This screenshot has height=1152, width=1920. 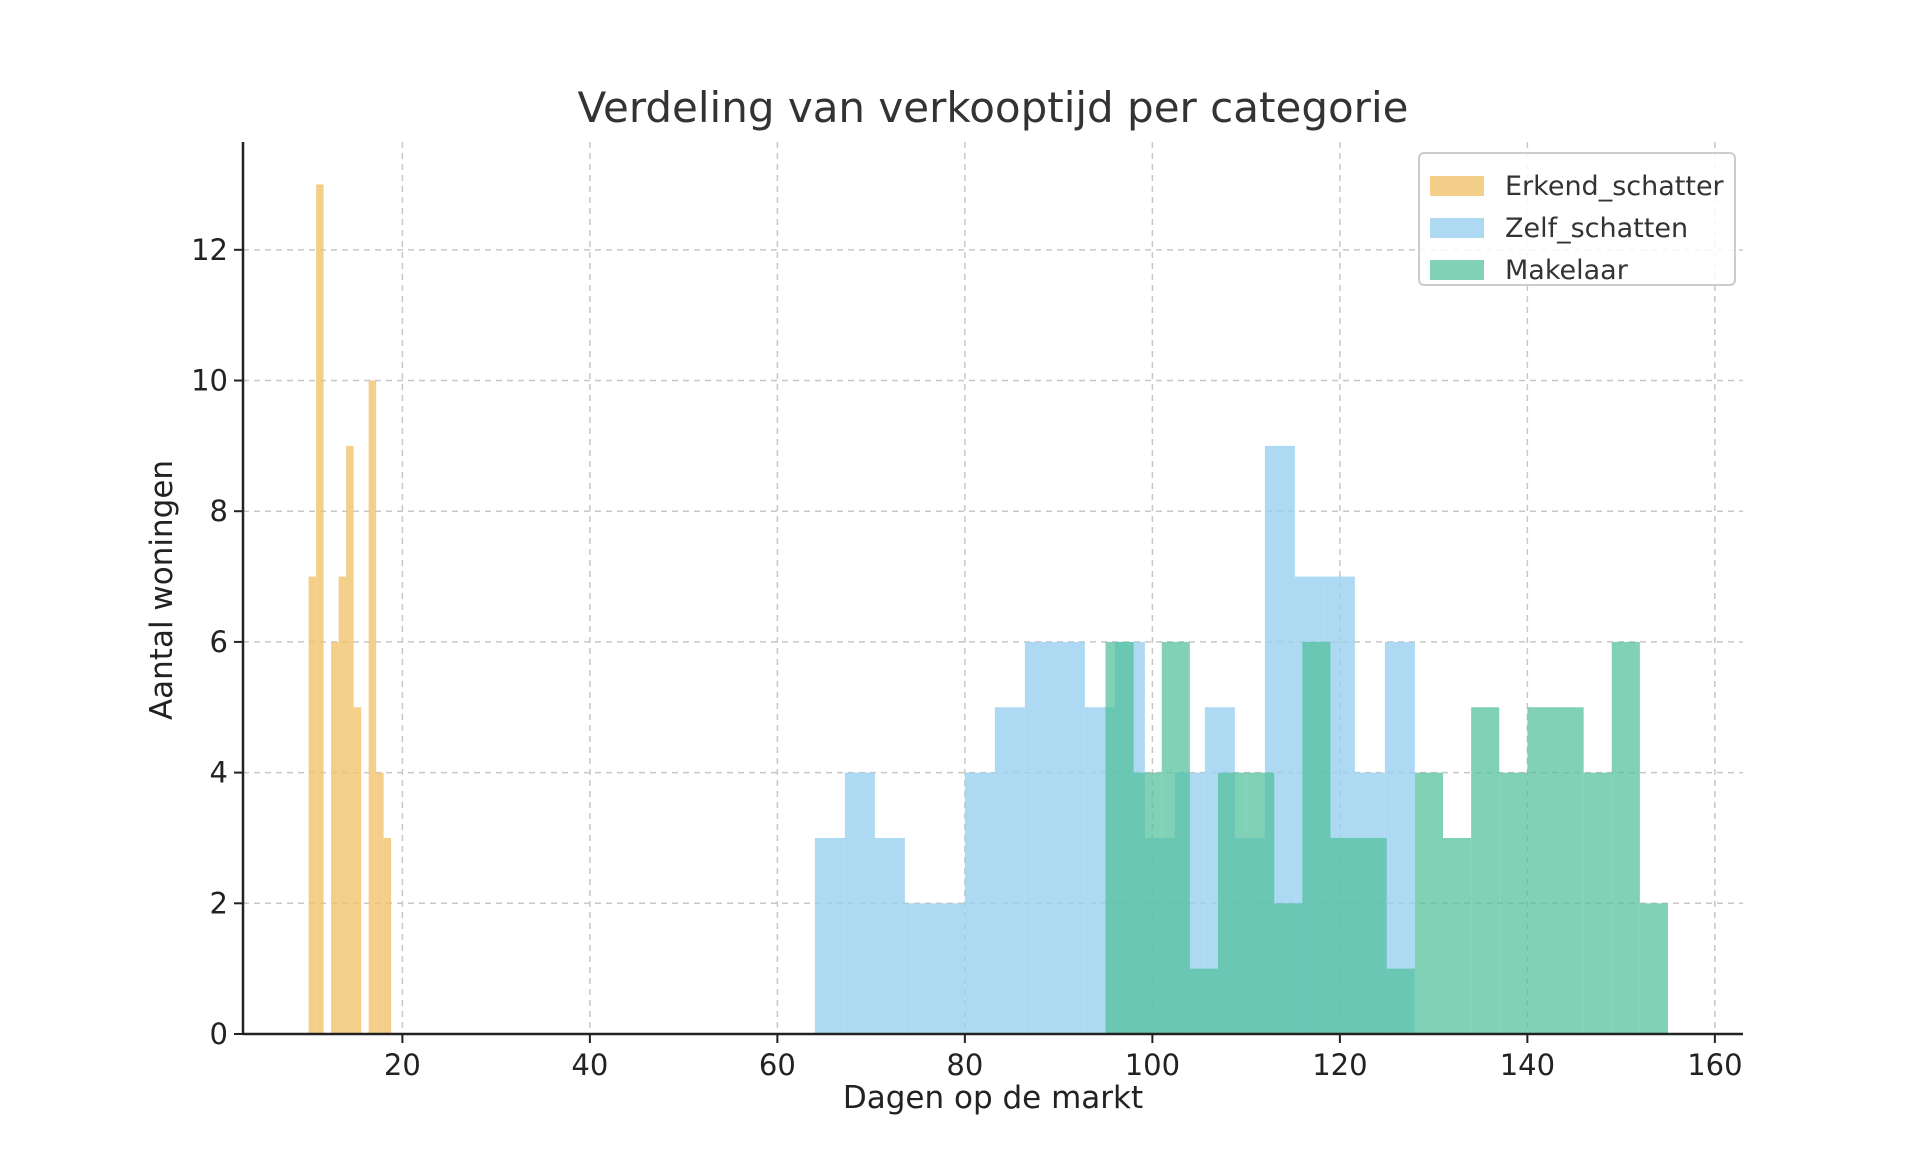 I want to click on y-tick-label: 0, so click(x=219, y=1034).